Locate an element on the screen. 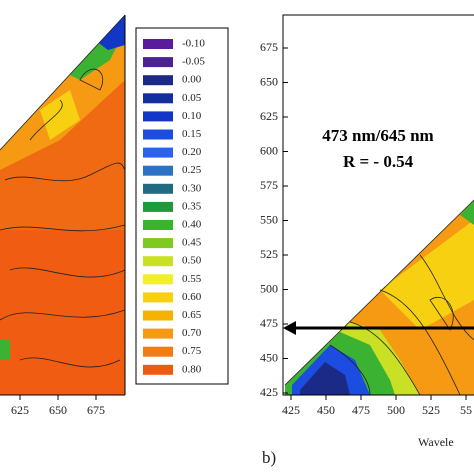  legend-label: 0.35 is located at coordinates (192, 206).